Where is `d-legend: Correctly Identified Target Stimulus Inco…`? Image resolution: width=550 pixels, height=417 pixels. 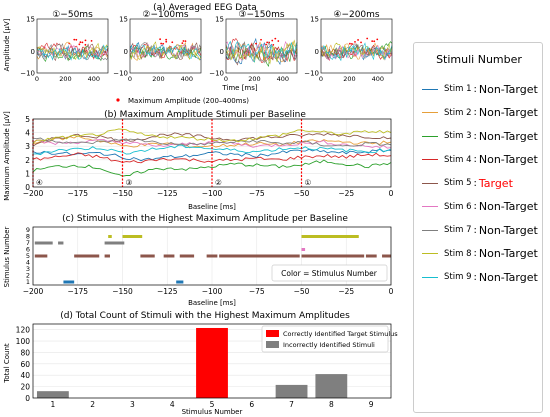
d-legend: Correctly Identified Target Stimulus Inco… is located at coordinates (329, 339).